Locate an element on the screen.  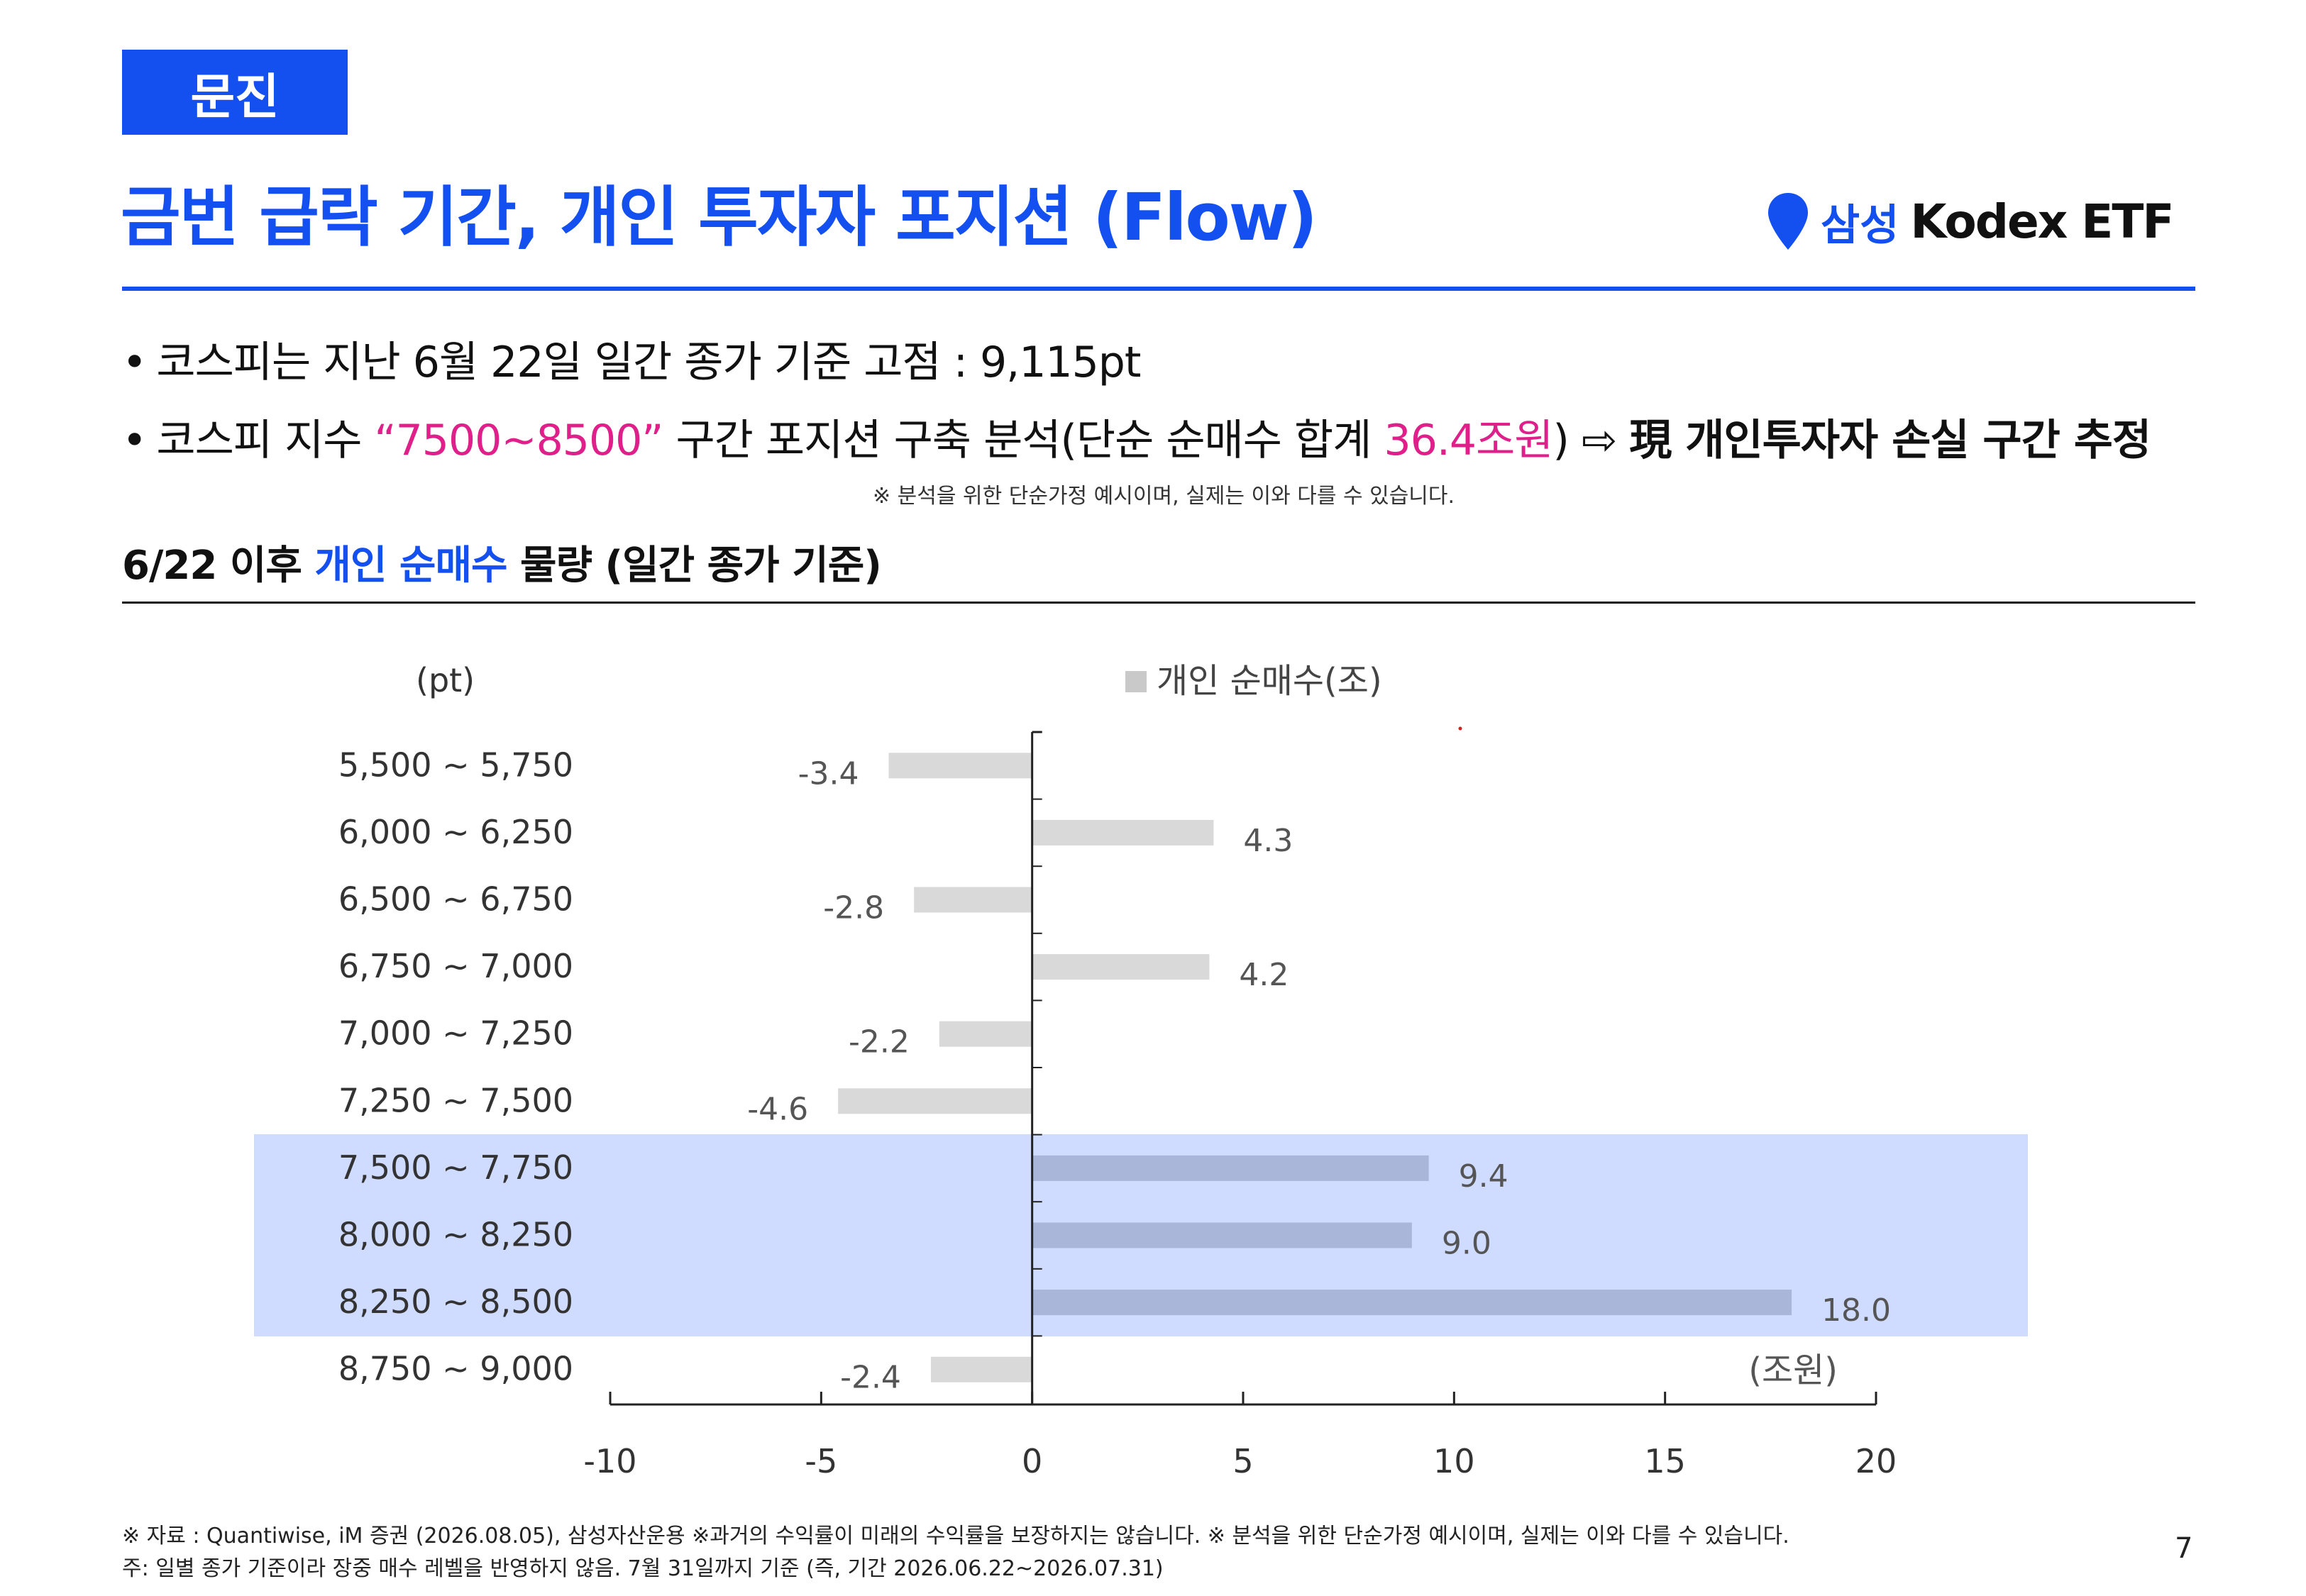
value-label-8: 18.0 is located at coordinates (1856, 1311).